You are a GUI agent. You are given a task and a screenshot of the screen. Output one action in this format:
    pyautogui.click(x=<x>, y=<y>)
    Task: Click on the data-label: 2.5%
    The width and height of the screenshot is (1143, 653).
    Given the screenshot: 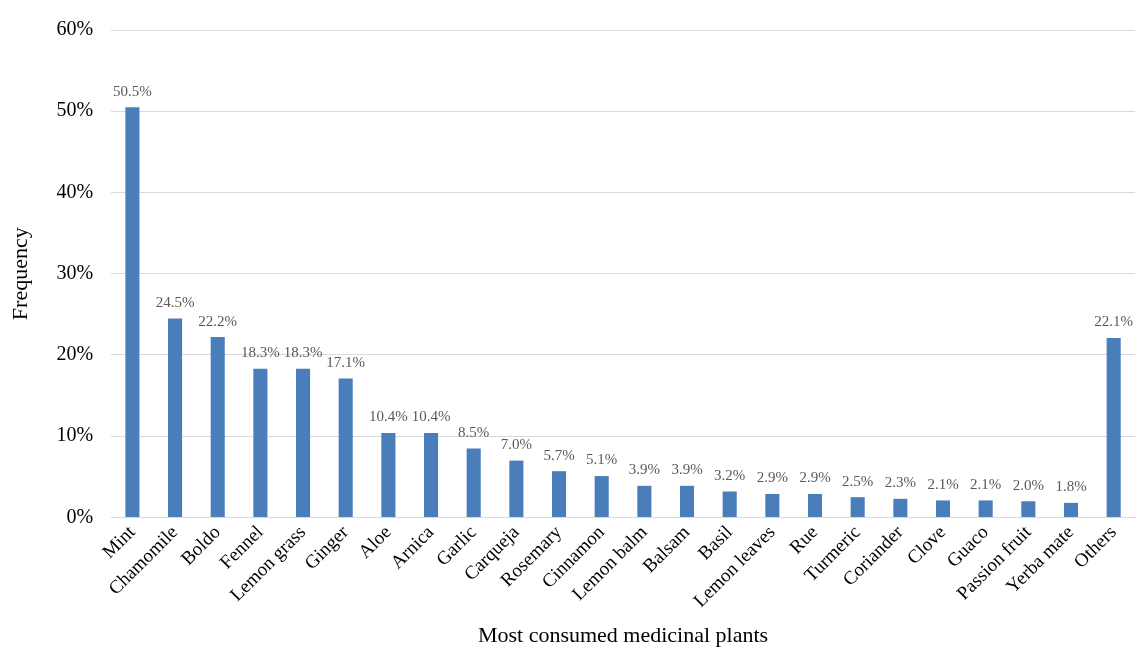 What is the action you would take?
    pyautogui.click(x=858, y=480)
    